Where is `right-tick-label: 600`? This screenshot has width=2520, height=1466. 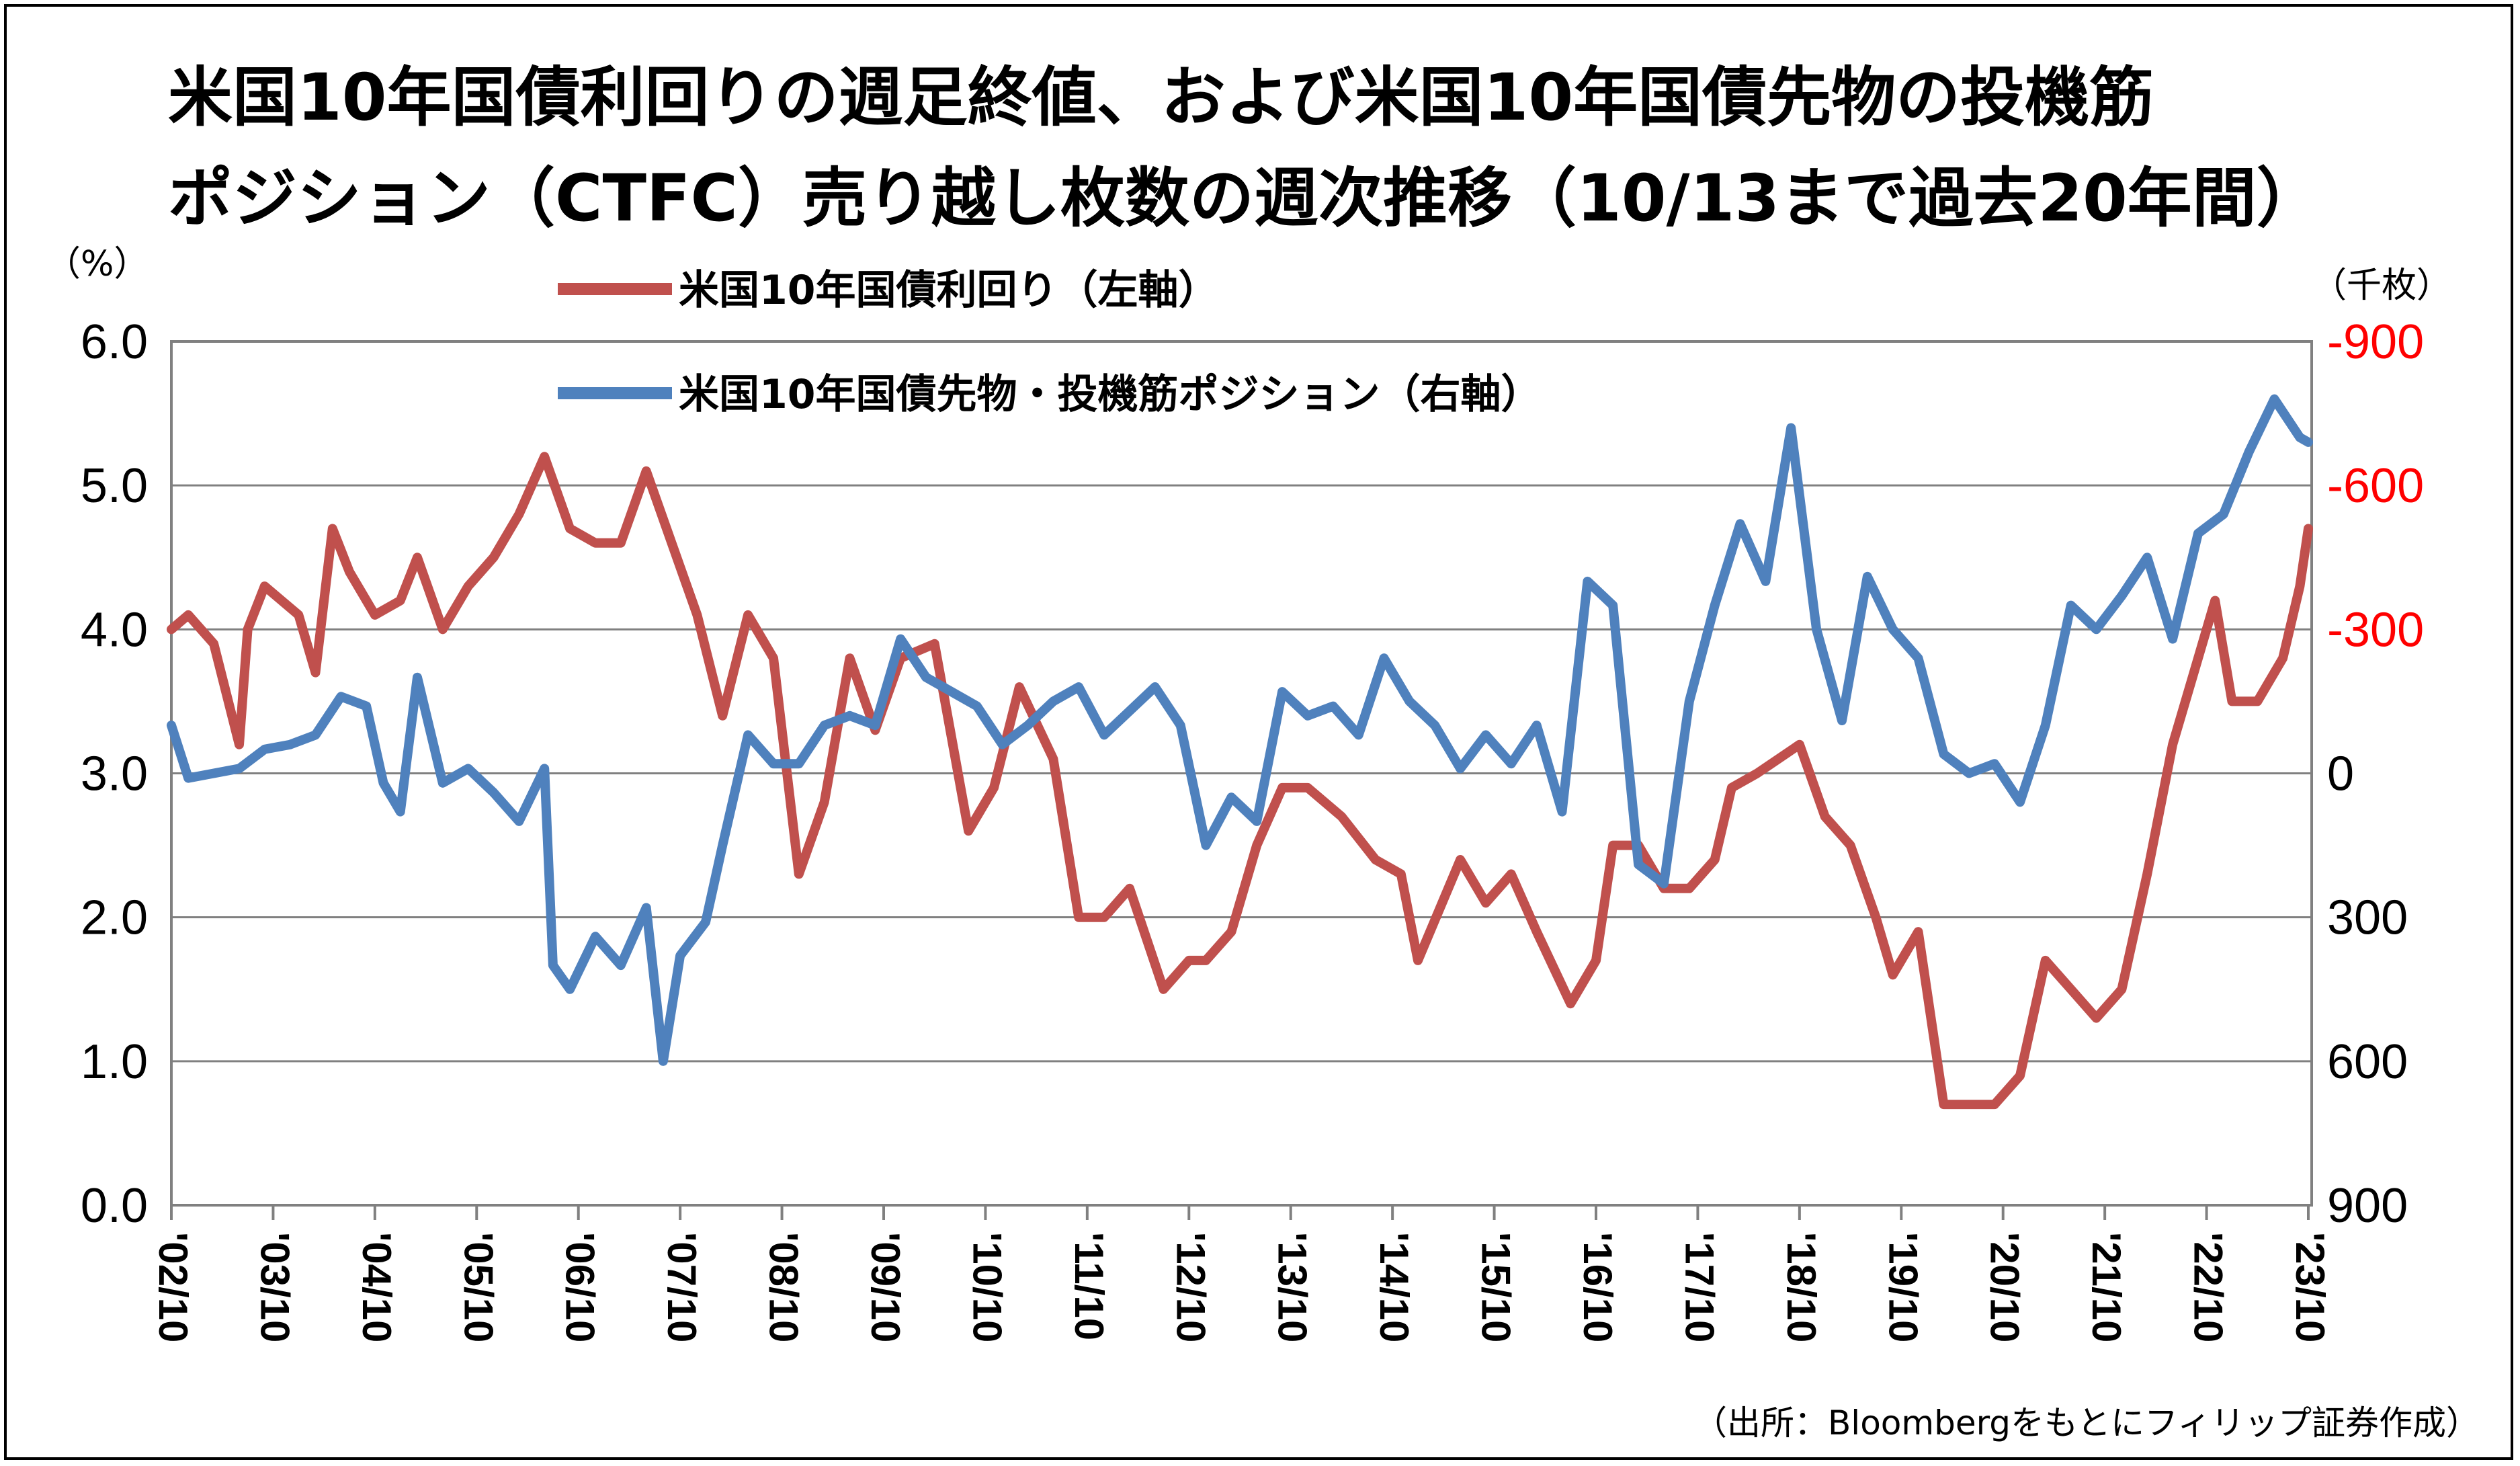 right-tick-label: 600 is located at coordinates (2367, 1062).